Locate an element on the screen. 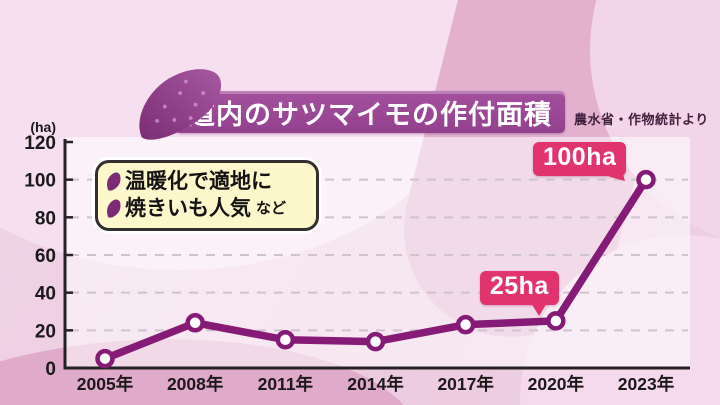 This screenshot has height=405, width=720. x-tick-label-1: 2005年 is located at coordinates (105, 384).